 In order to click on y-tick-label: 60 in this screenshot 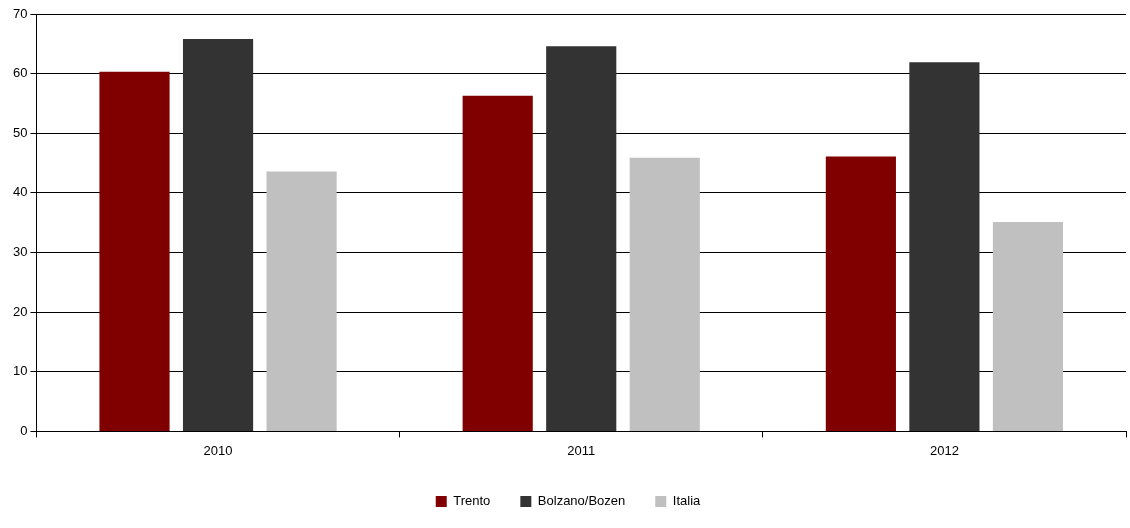, I will do `click(20, 73)`.